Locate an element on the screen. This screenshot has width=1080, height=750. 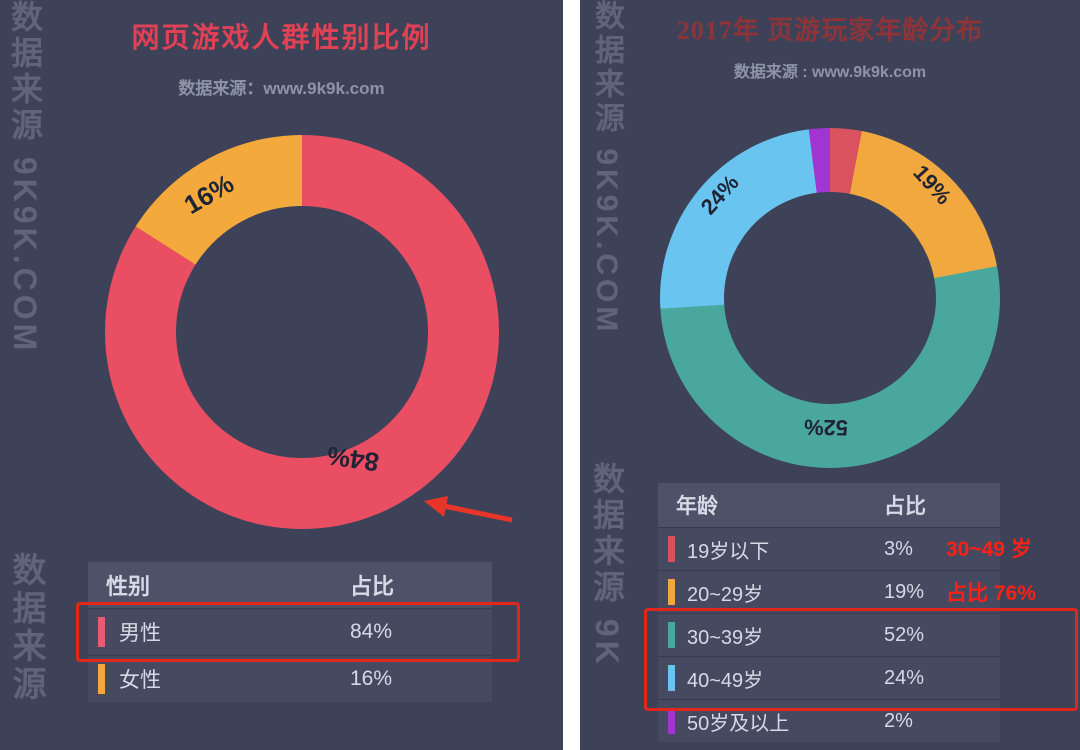
under19-label: 19岁以下 is located at coordinates (728, 551).